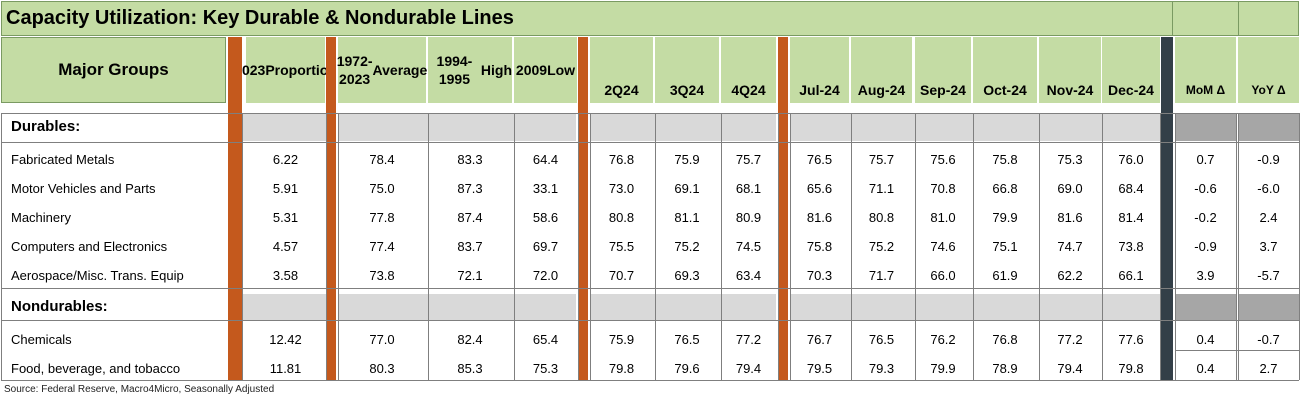  What do you see at coordinates (354, 70) in the screenshot?
I see `column-header-text: 1972-2023` at bounding box center [354, 70].